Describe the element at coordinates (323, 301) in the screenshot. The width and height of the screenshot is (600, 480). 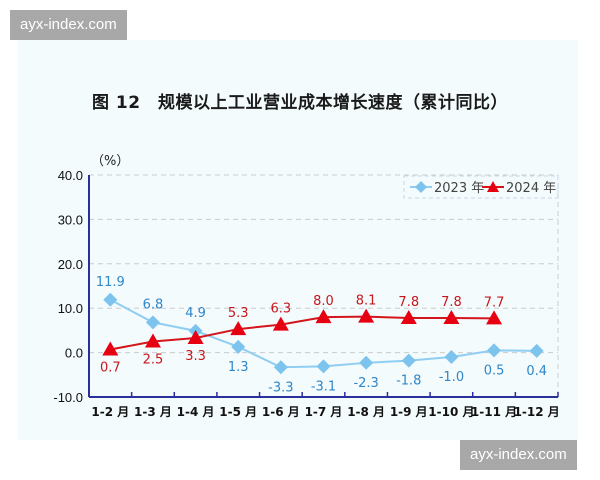
I see `series-2024-data-label: 8.0` at that location.